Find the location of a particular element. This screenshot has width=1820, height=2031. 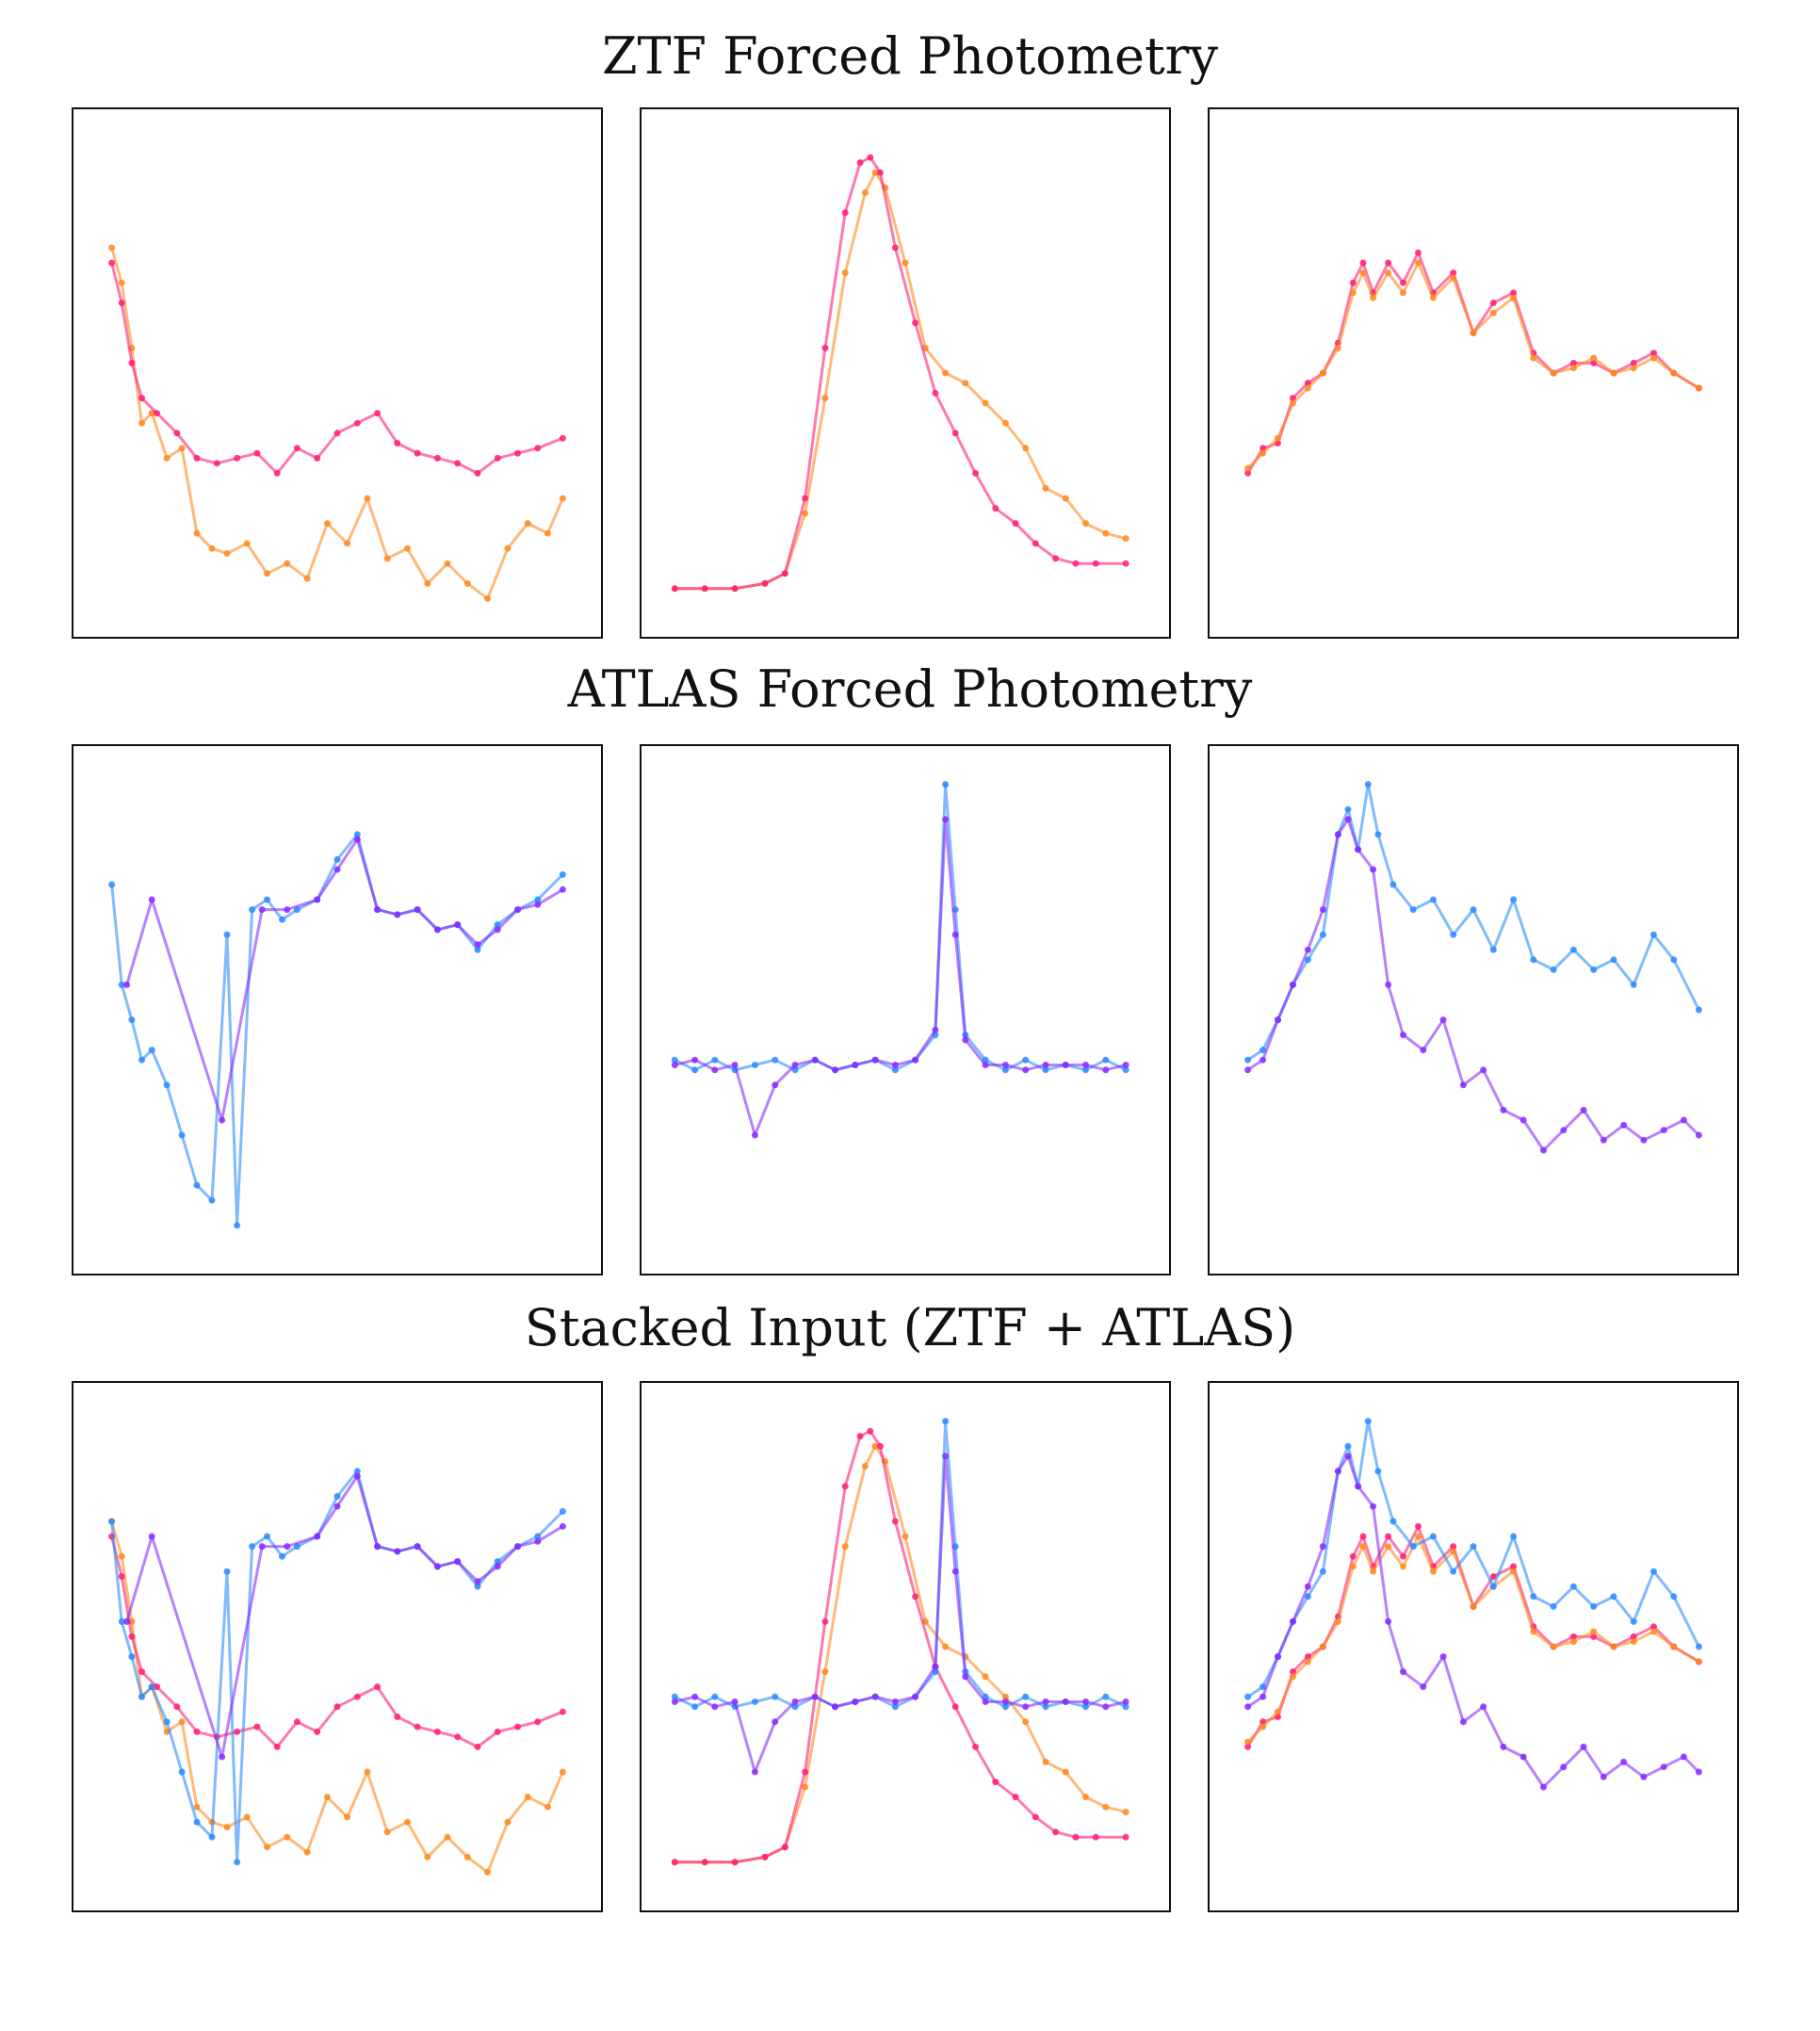

atlas-2-series-atlas_o-line is located at coordinates (900, 977).